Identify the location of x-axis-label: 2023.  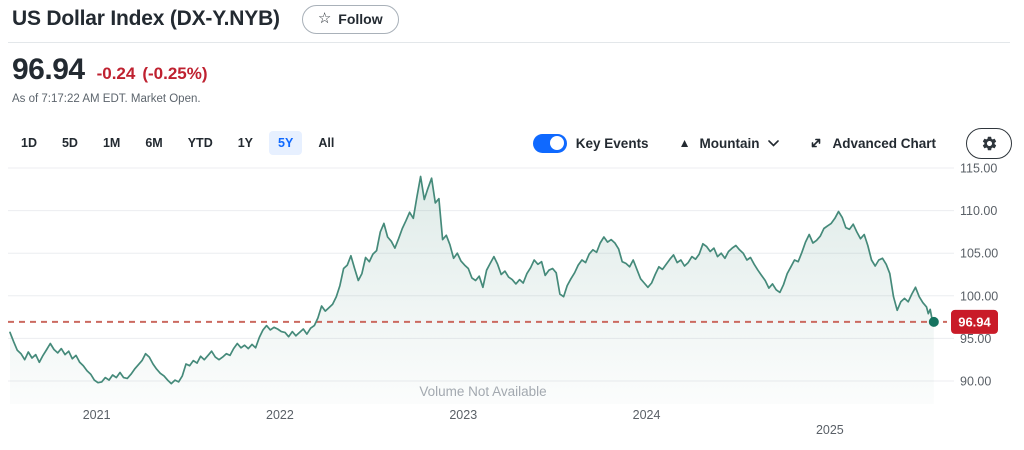
(463, 415).